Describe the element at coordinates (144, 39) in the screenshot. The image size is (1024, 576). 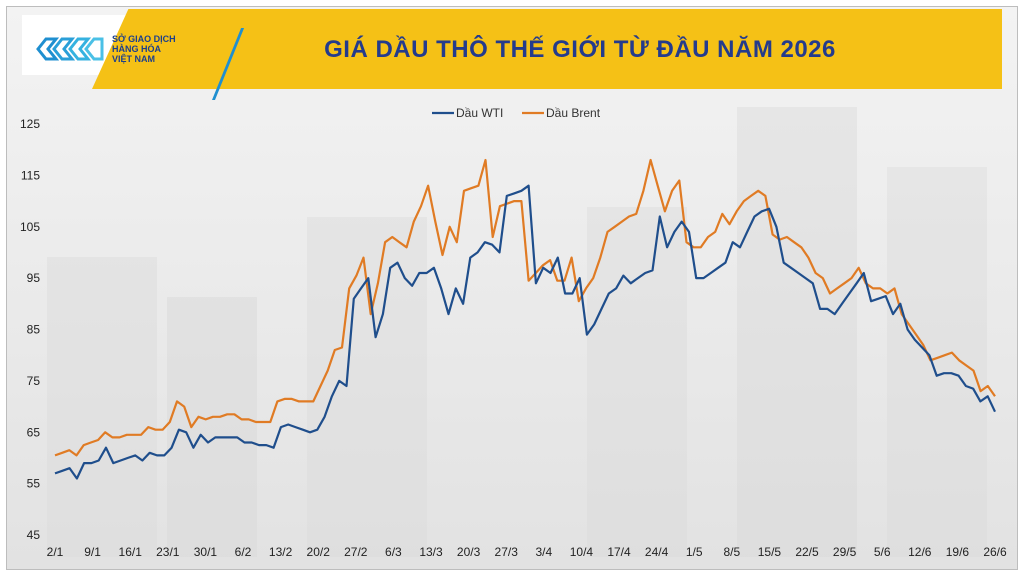
I see `logo-line-1: SỞ GIAO DỊCH` at that location.